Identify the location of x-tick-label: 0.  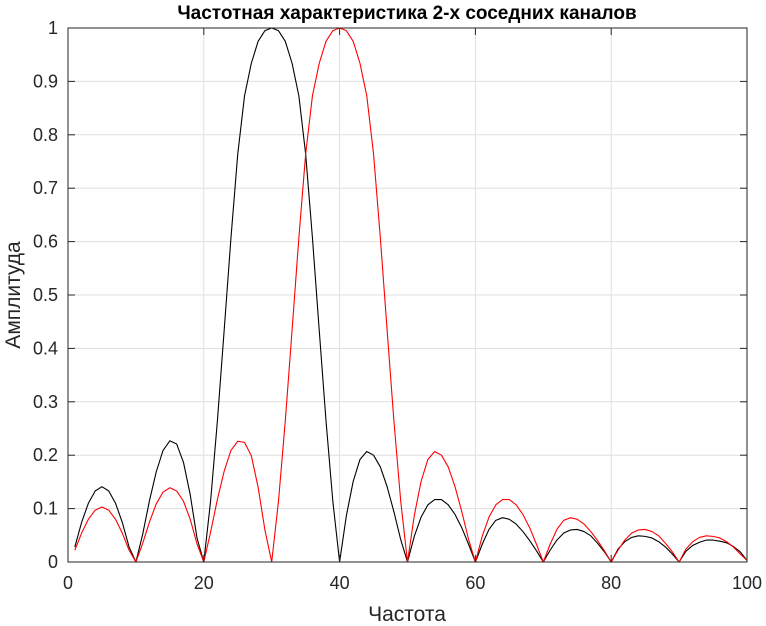
(68, 583).